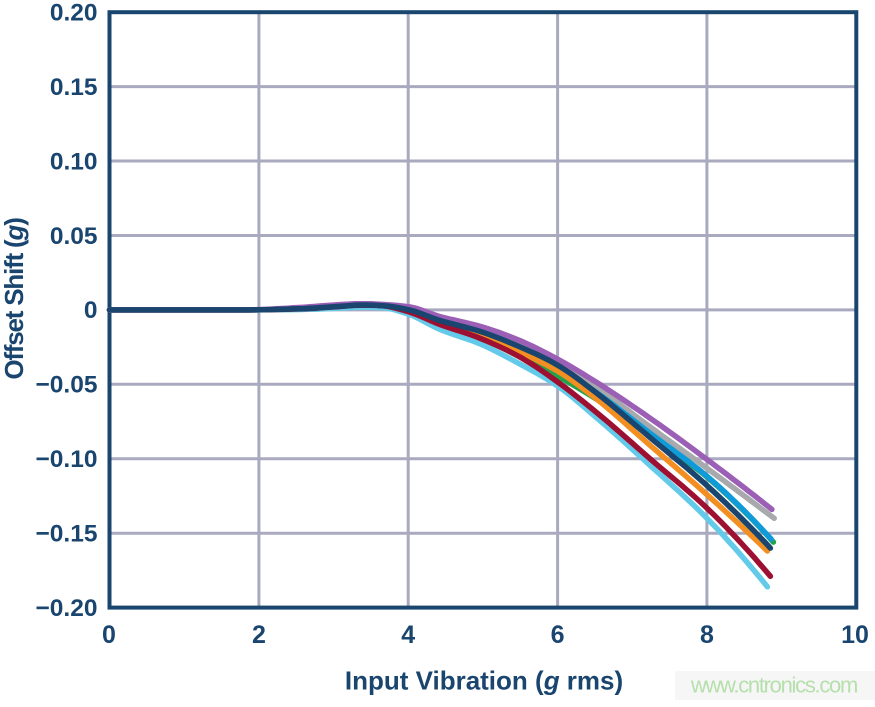 The width and height of the screenshot is (875, 707). What do you see at coordinates (855, 635) in the screenshot?
I see `svg-text: 10` at bounding box center [855, 635].